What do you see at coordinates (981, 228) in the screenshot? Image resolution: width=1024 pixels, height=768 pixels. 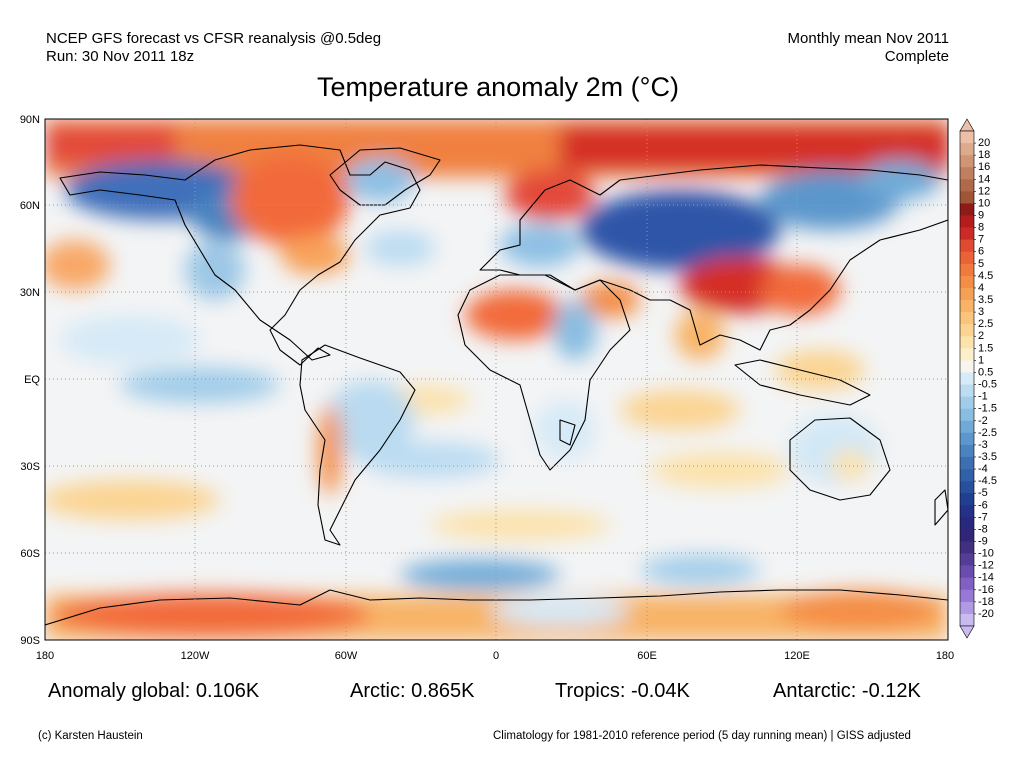 I see `colorbar-label: 8` at bounding box center [981, 228].